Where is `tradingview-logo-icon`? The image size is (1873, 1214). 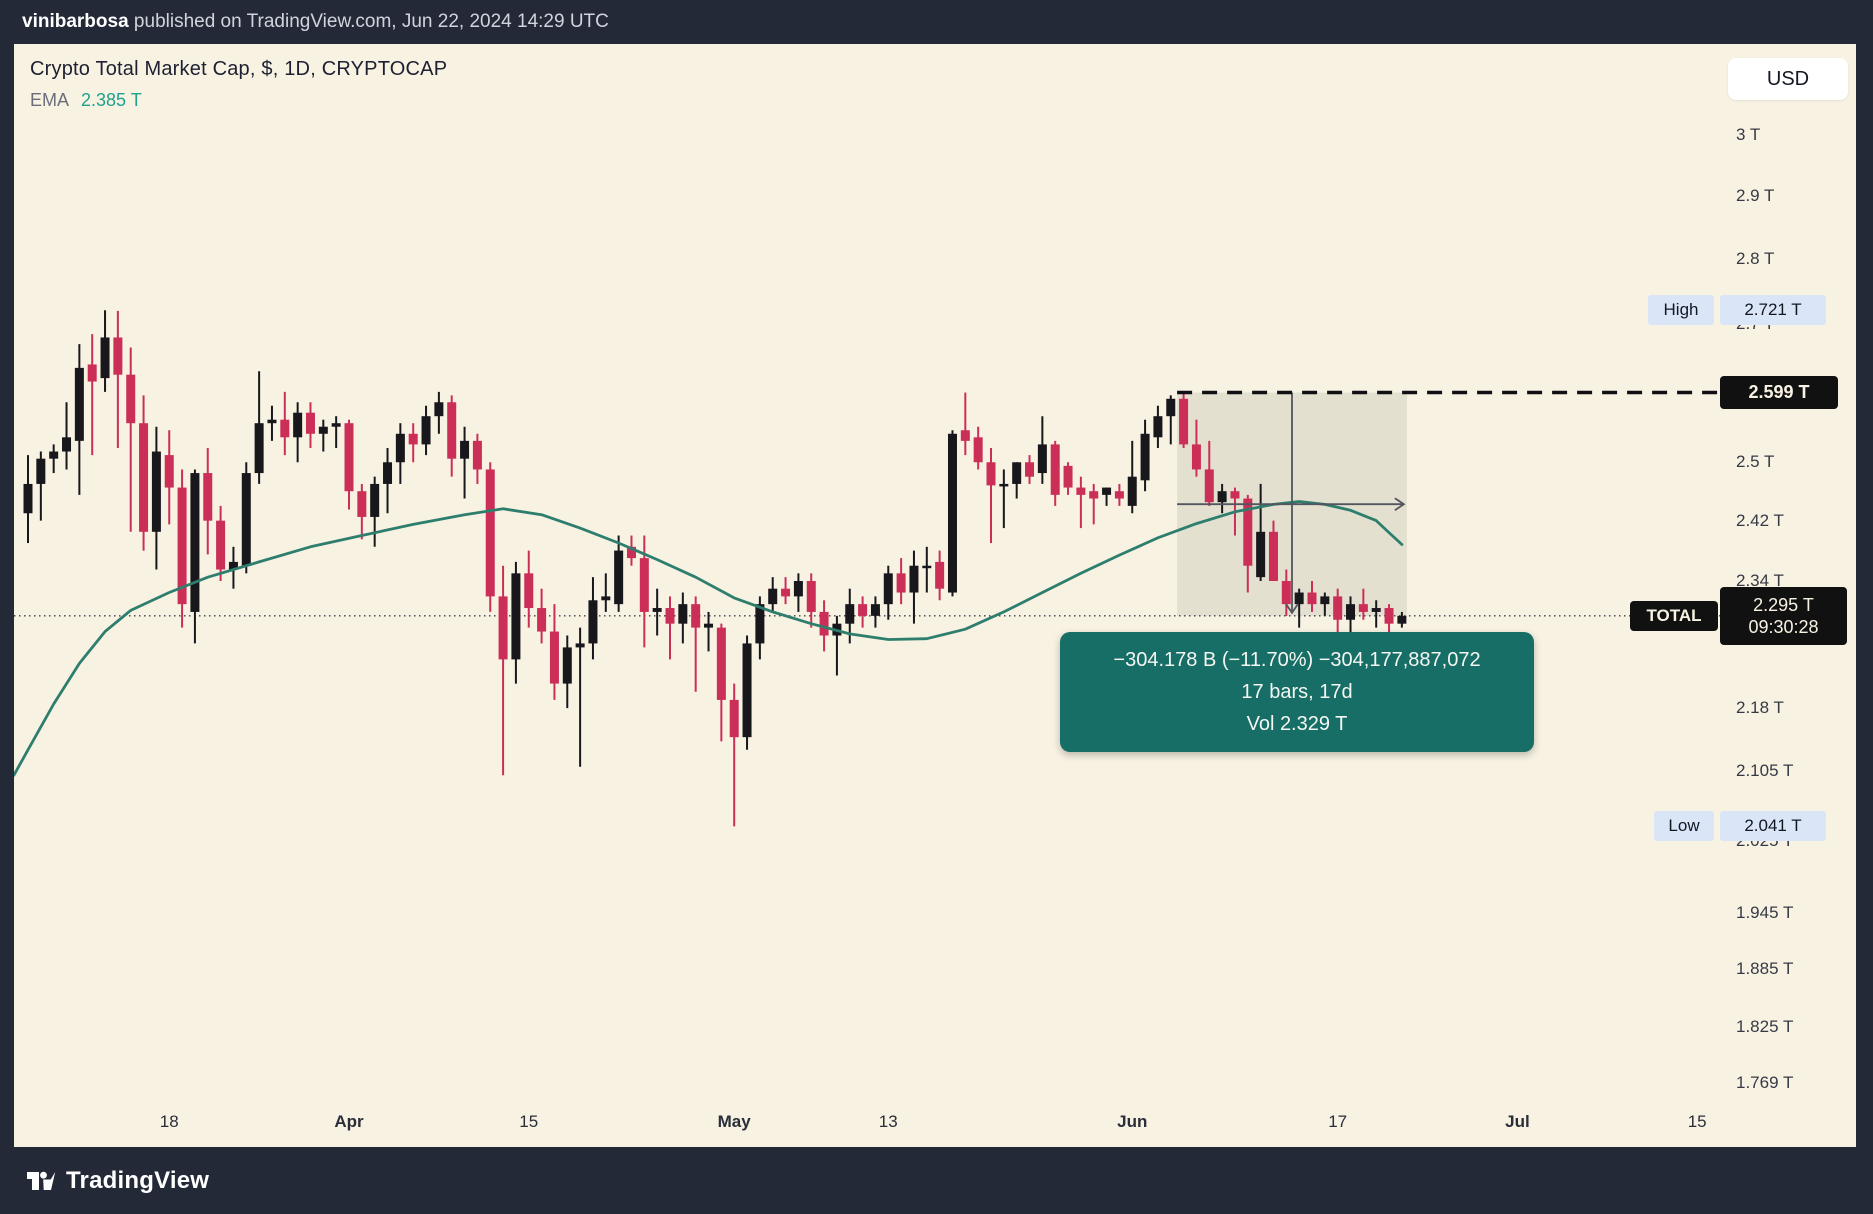 tradingview-logo-icon is located at coordinates (41, 1181).